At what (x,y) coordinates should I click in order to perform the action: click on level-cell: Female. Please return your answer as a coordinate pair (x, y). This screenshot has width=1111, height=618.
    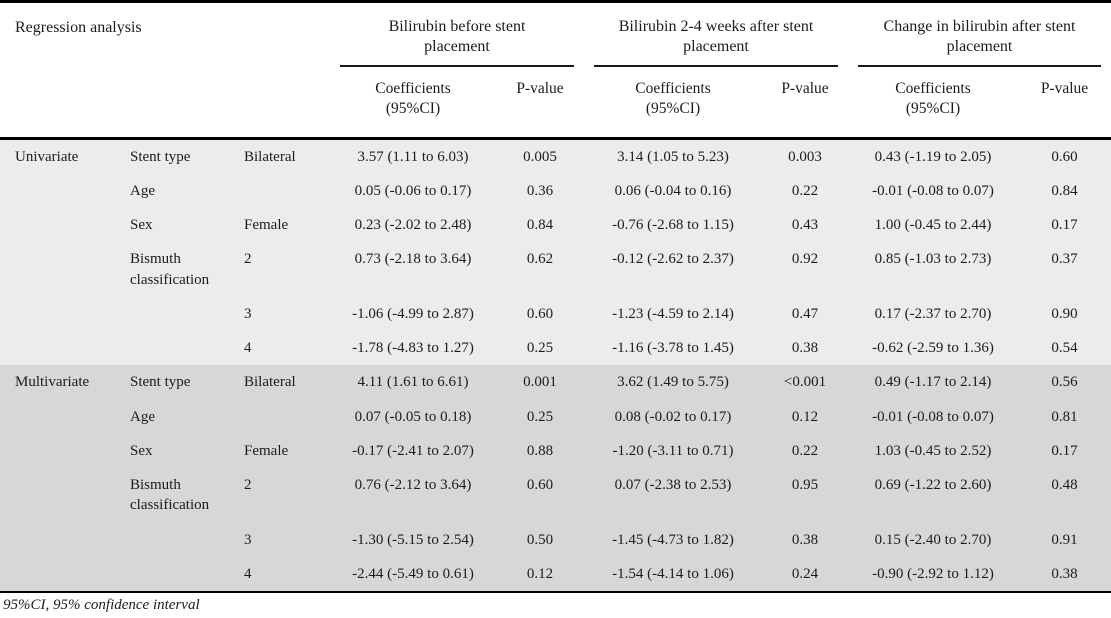
    Looking at the image, I should click on (266, 225).